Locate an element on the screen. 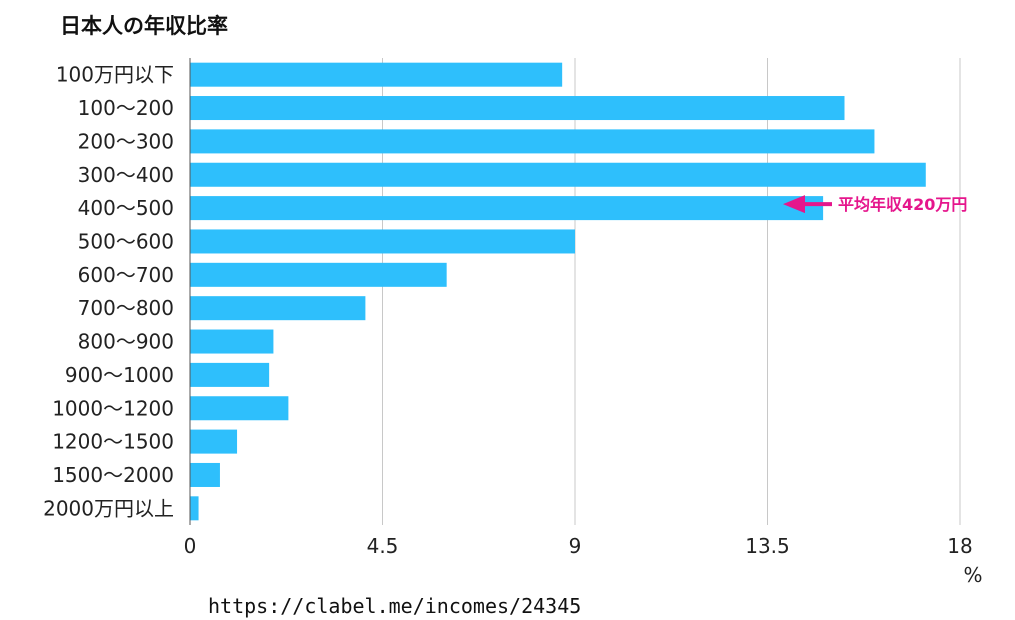 The height and width of the screenshot is (620, 1015). category-label: 300〜400 is located at coordinates (126, 175).